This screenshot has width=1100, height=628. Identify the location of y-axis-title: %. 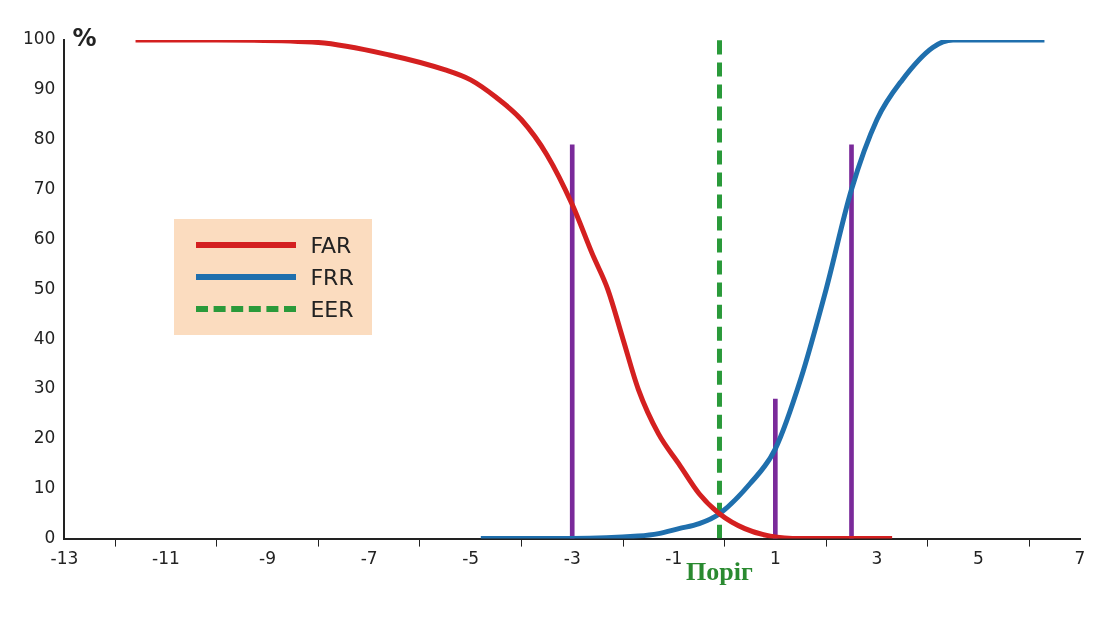
(84, 38).